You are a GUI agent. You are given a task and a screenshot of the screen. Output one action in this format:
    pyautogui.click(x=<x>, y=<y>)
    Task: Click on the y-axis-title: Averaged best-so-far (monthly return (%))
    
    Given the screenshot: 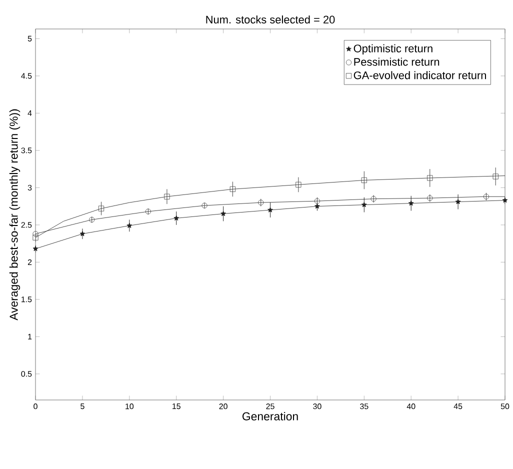 What is the action you would take?
    pyautogui.click(x=14, y=214)
    